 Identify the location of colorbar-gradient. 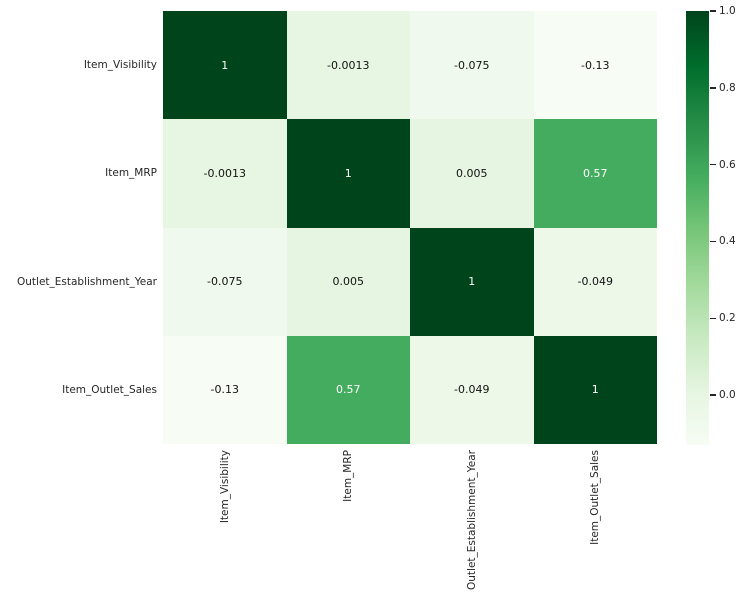
(697, 228).